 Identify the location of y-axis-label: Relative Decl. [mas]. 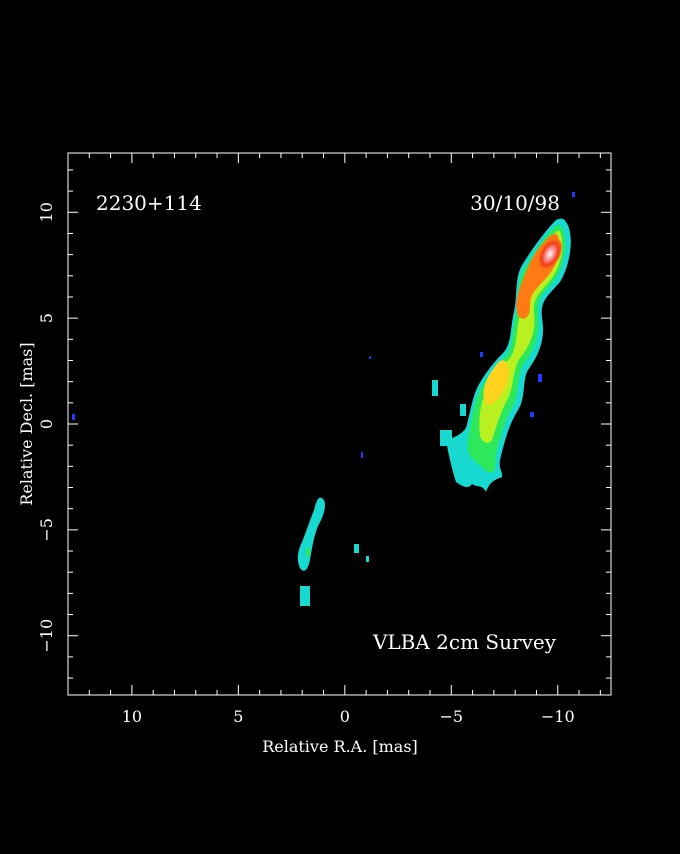
(26, 423).